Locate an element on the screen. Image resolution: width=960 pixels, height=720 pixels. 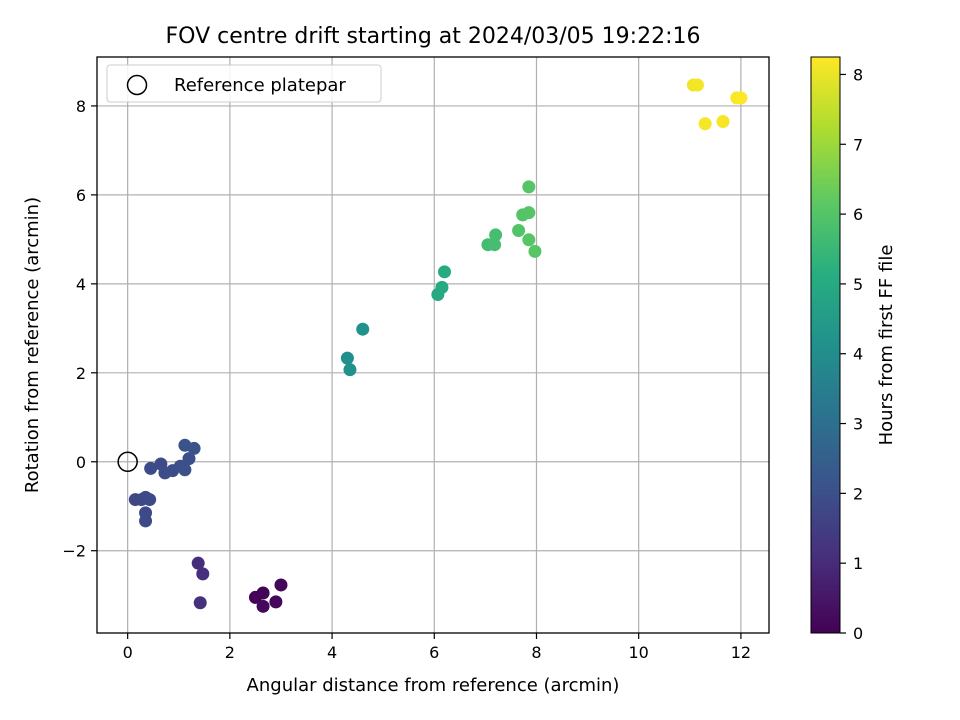
colorbar-label: Hours from first FF file is located at coordinates (886, 345).